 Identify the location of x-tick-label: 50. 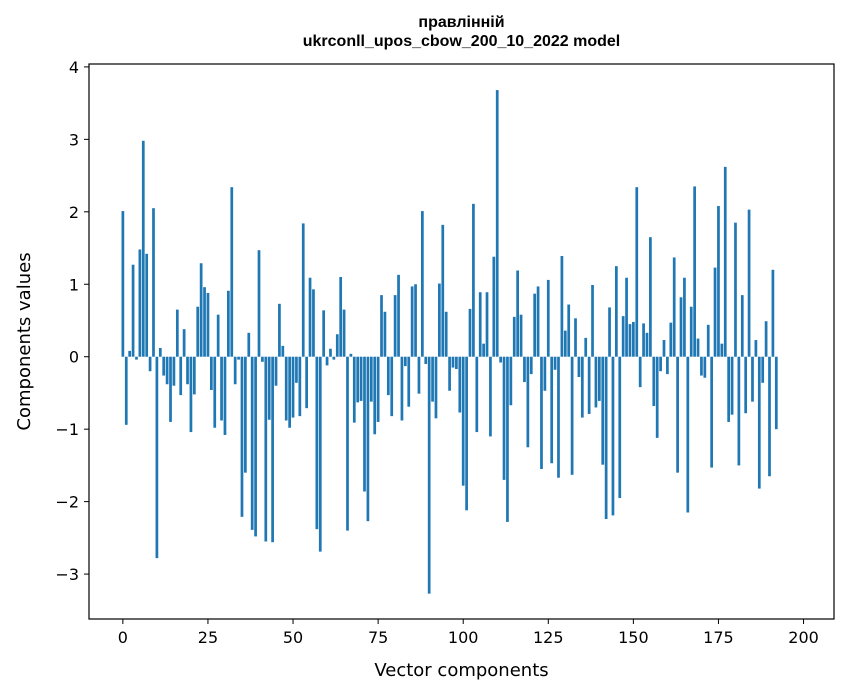
(293, 637).